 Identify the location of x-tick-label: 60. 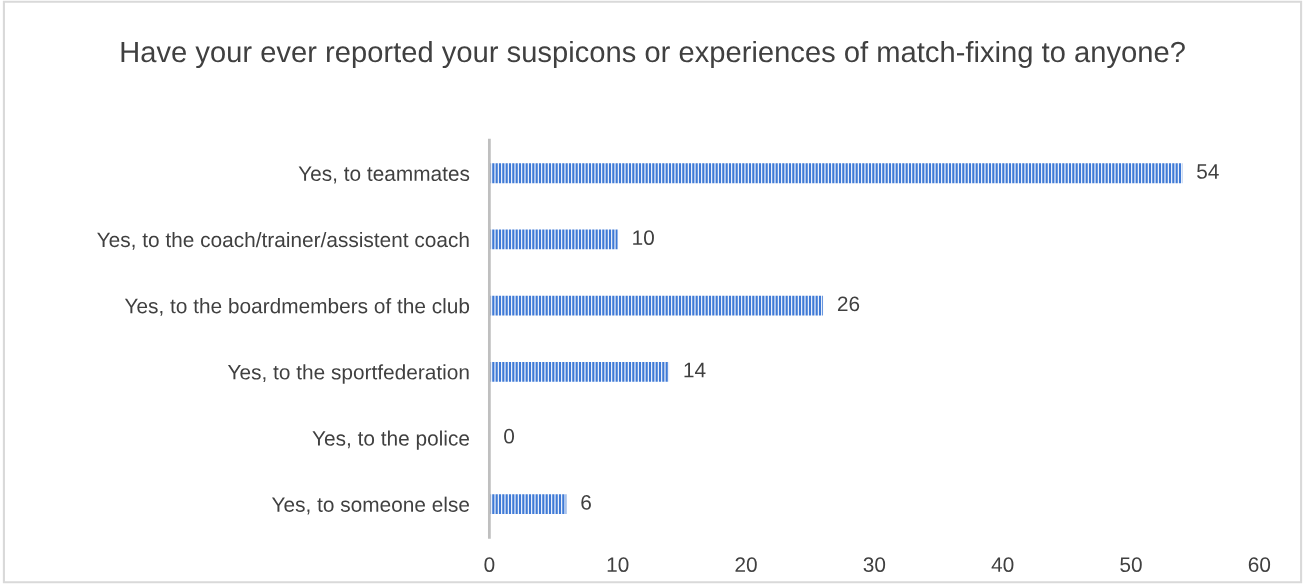
(1259, 565).